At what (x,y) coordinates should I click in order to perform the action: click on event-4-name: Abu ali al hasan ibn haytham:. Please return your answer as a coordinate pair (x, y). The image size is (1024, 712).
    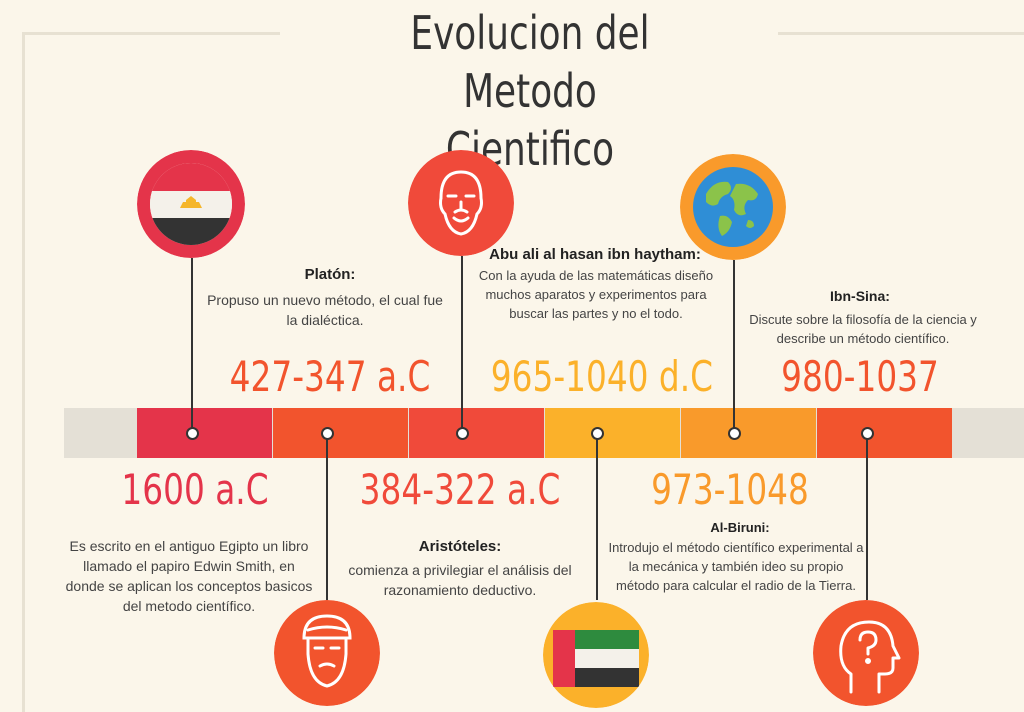
    Looking at the image, I should click on (595, 254).